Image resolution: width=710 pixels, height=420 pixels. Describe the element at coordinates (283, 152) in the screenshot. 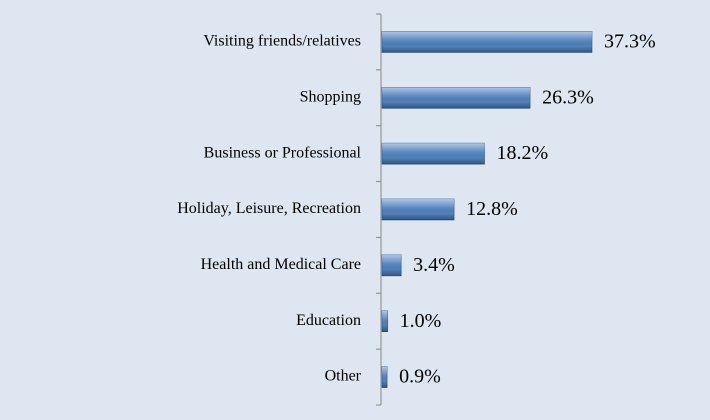

I see `category-label: Business or Professional` at that location.